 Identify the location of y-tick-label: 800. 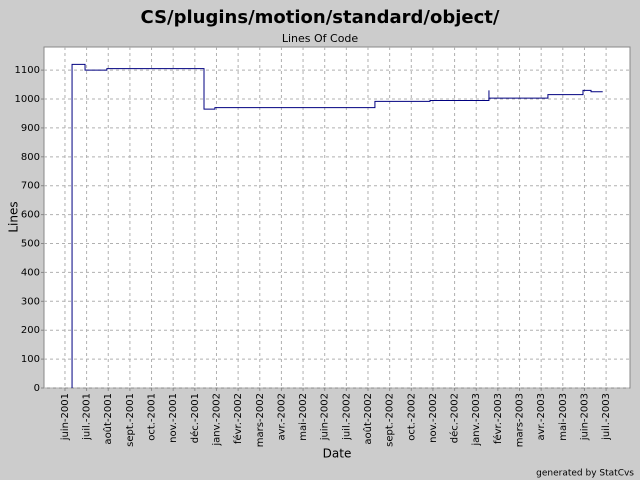
(30, 157).